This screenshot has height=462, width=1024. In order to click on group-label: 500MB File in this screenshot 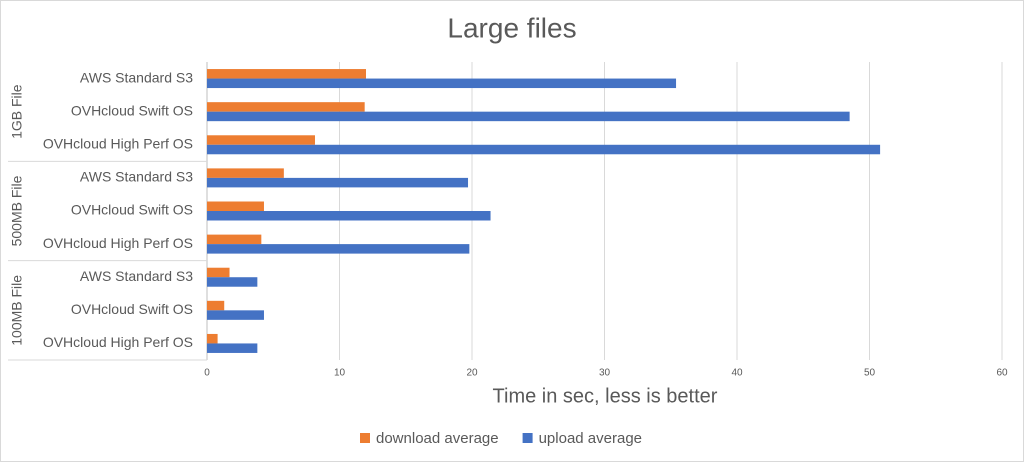, I will do `click(17, 210)`.